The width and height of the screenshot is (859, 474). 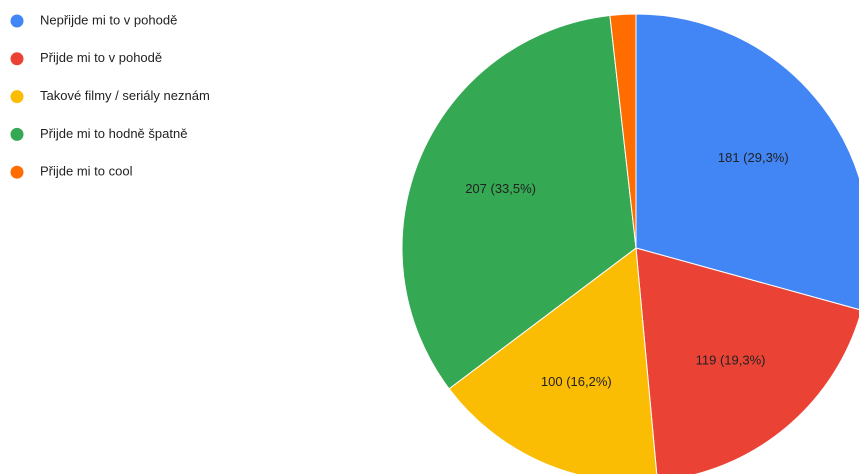 I want to click on legend-label: Nepřijde mi to v pohodě, so click(x=108, y=19).